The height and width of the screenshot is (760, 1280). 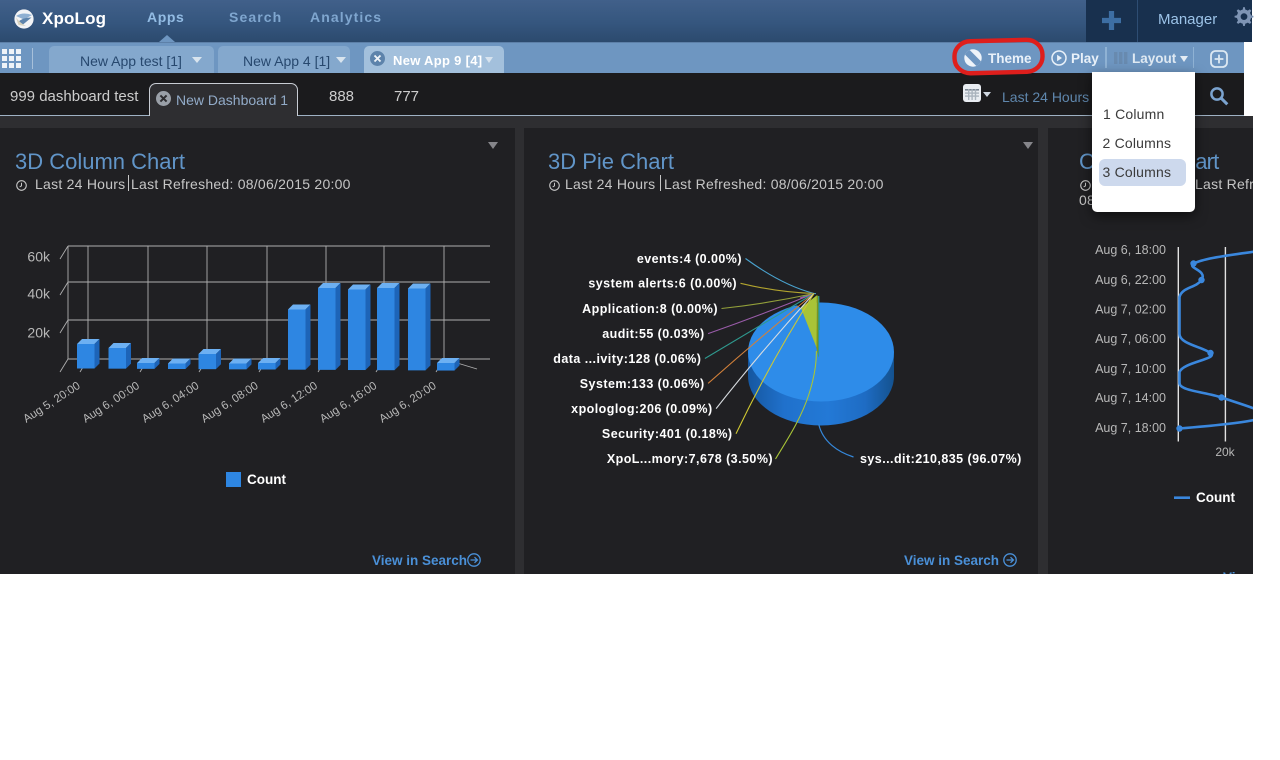 What do you see at coordinates (1130, 310) in the screenshot?
I see `svg-text: Aug 7, 02:00` at bounding box center [1130, 310].